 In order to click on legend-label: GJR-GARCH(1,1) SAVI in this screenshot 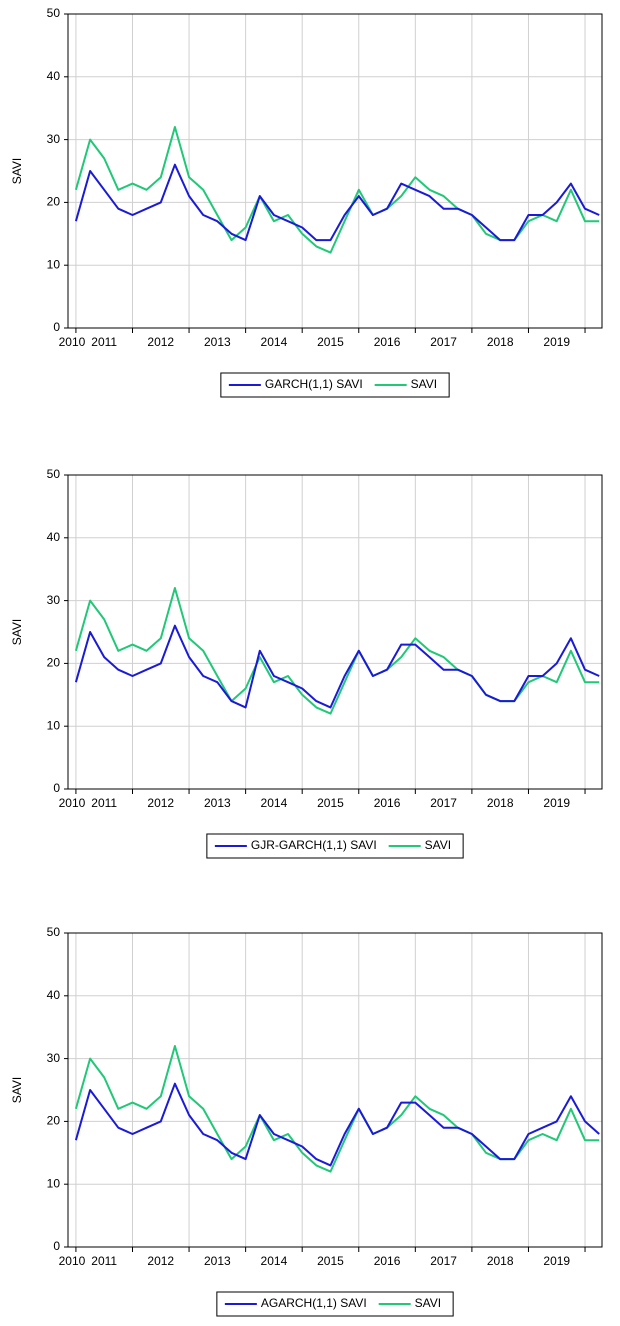, I will do `click(314, 845)`.